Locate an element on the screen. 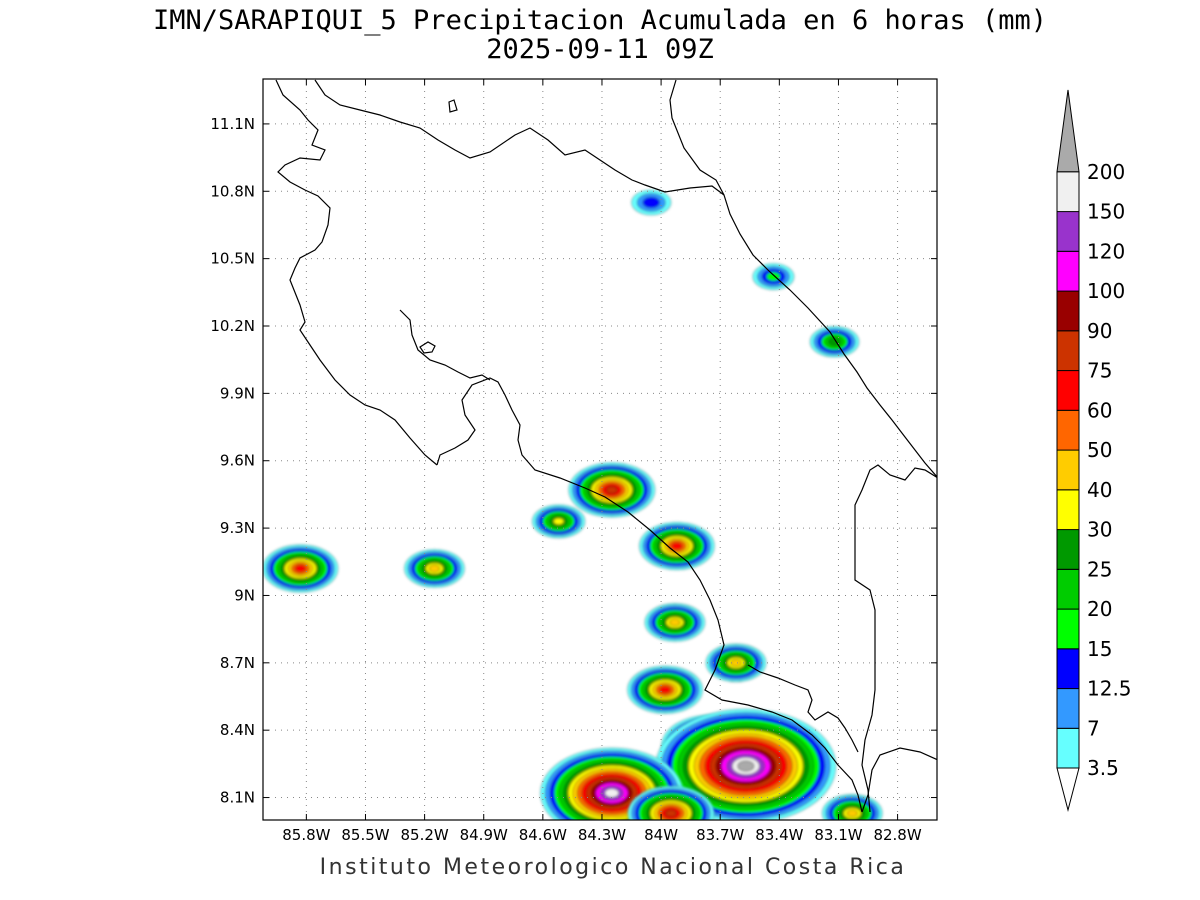 The height and width of the screenshot is (900, 1200). colorbar-label: 25 is located at coordinates (1099, 569).